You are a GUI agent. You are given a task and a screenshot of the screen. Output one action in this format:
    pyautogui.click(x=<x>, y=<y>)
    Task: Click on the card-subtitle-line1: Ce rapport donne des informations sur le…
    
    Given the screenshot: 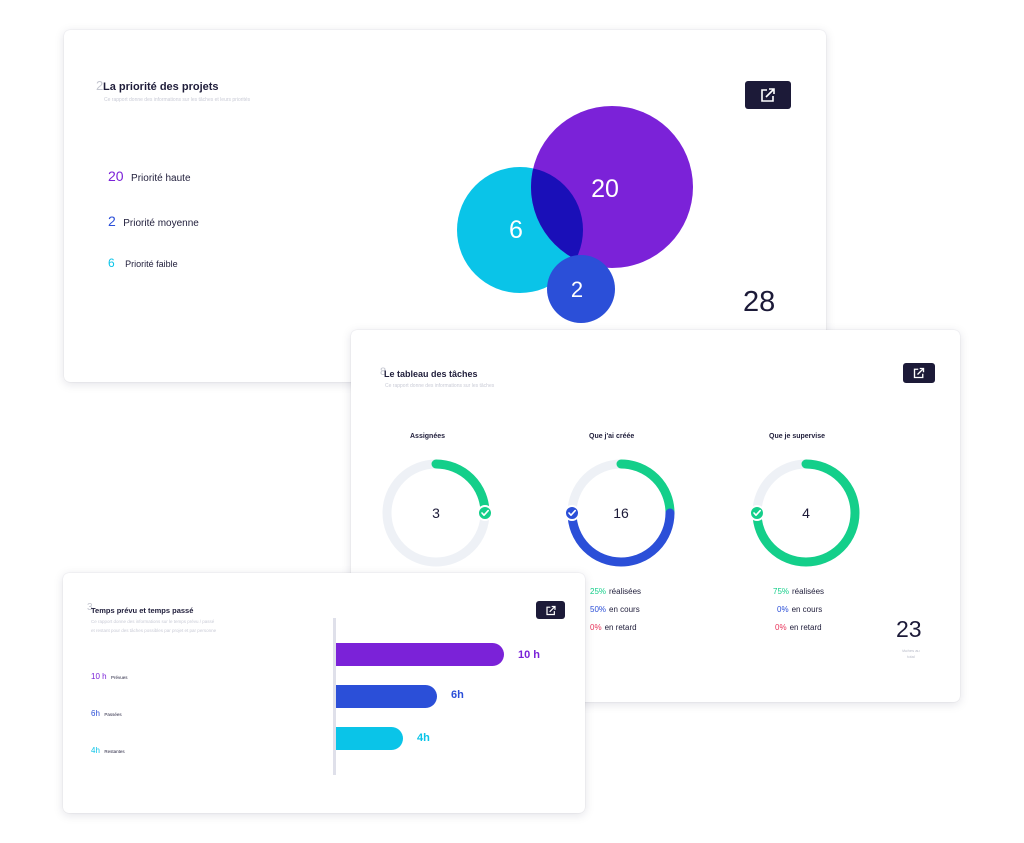 What is the action you would take?
    pyautogui.click(x=153, y=621)
    